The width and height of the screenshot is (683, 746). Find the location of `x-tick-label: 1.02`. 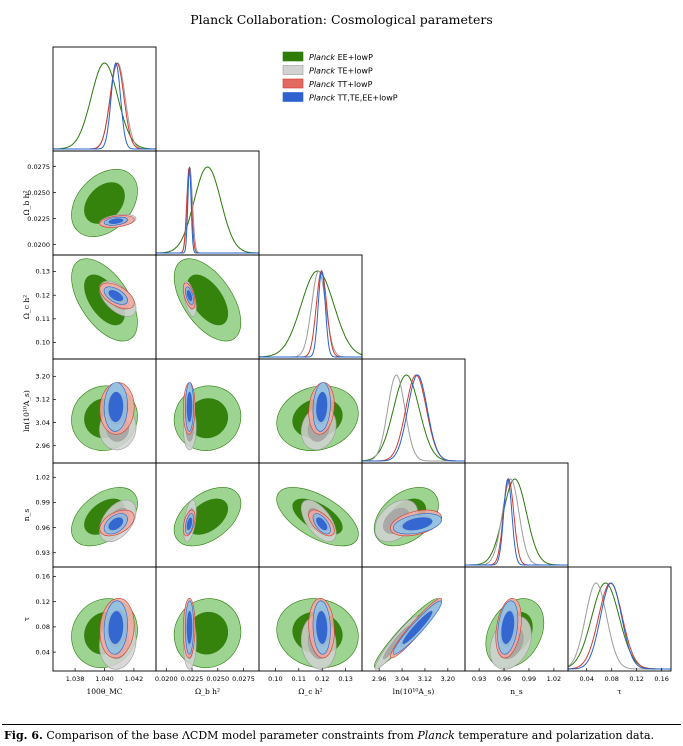

x-tick-label: 1.02 is located at coordinates (554, 679).